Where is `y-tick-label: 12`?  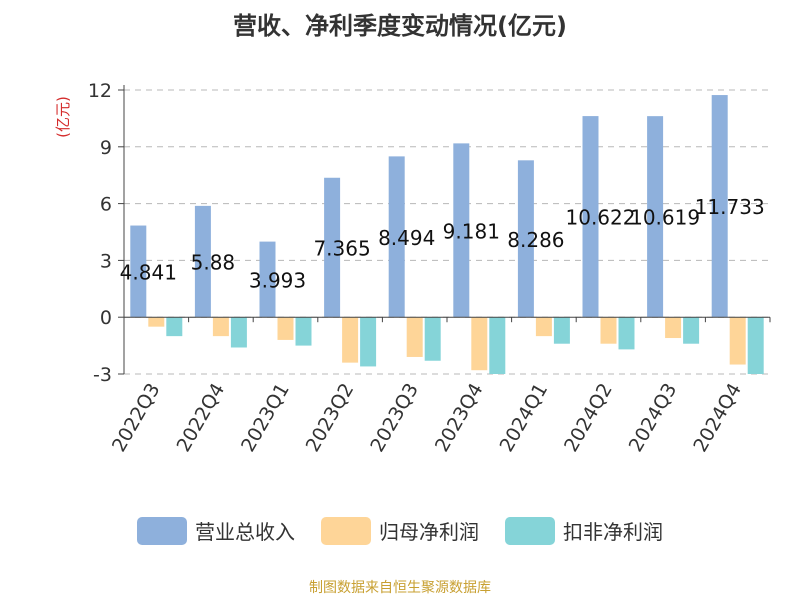
y-tick-label: 12 is located at coordinates (100, 91).